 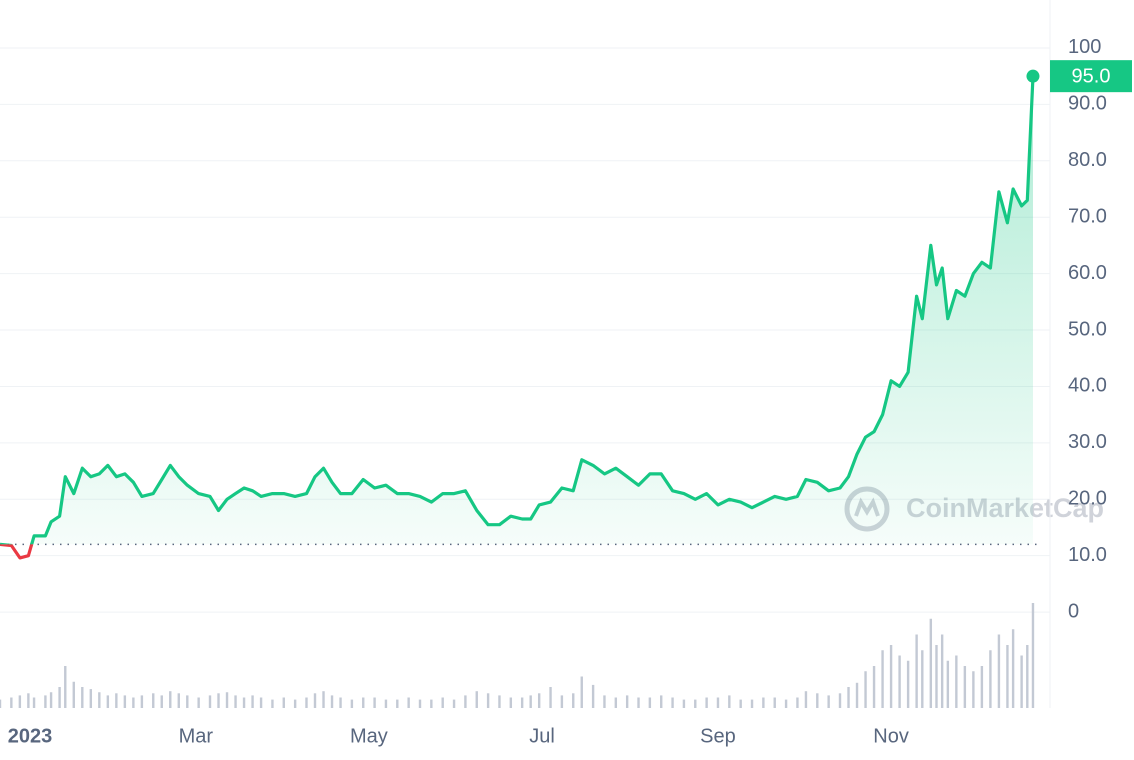 What do you see at coordinates (1087, 499) in the screenshot?
I see `y-tick-label: 20.0` at bounding box center [1087, 499].